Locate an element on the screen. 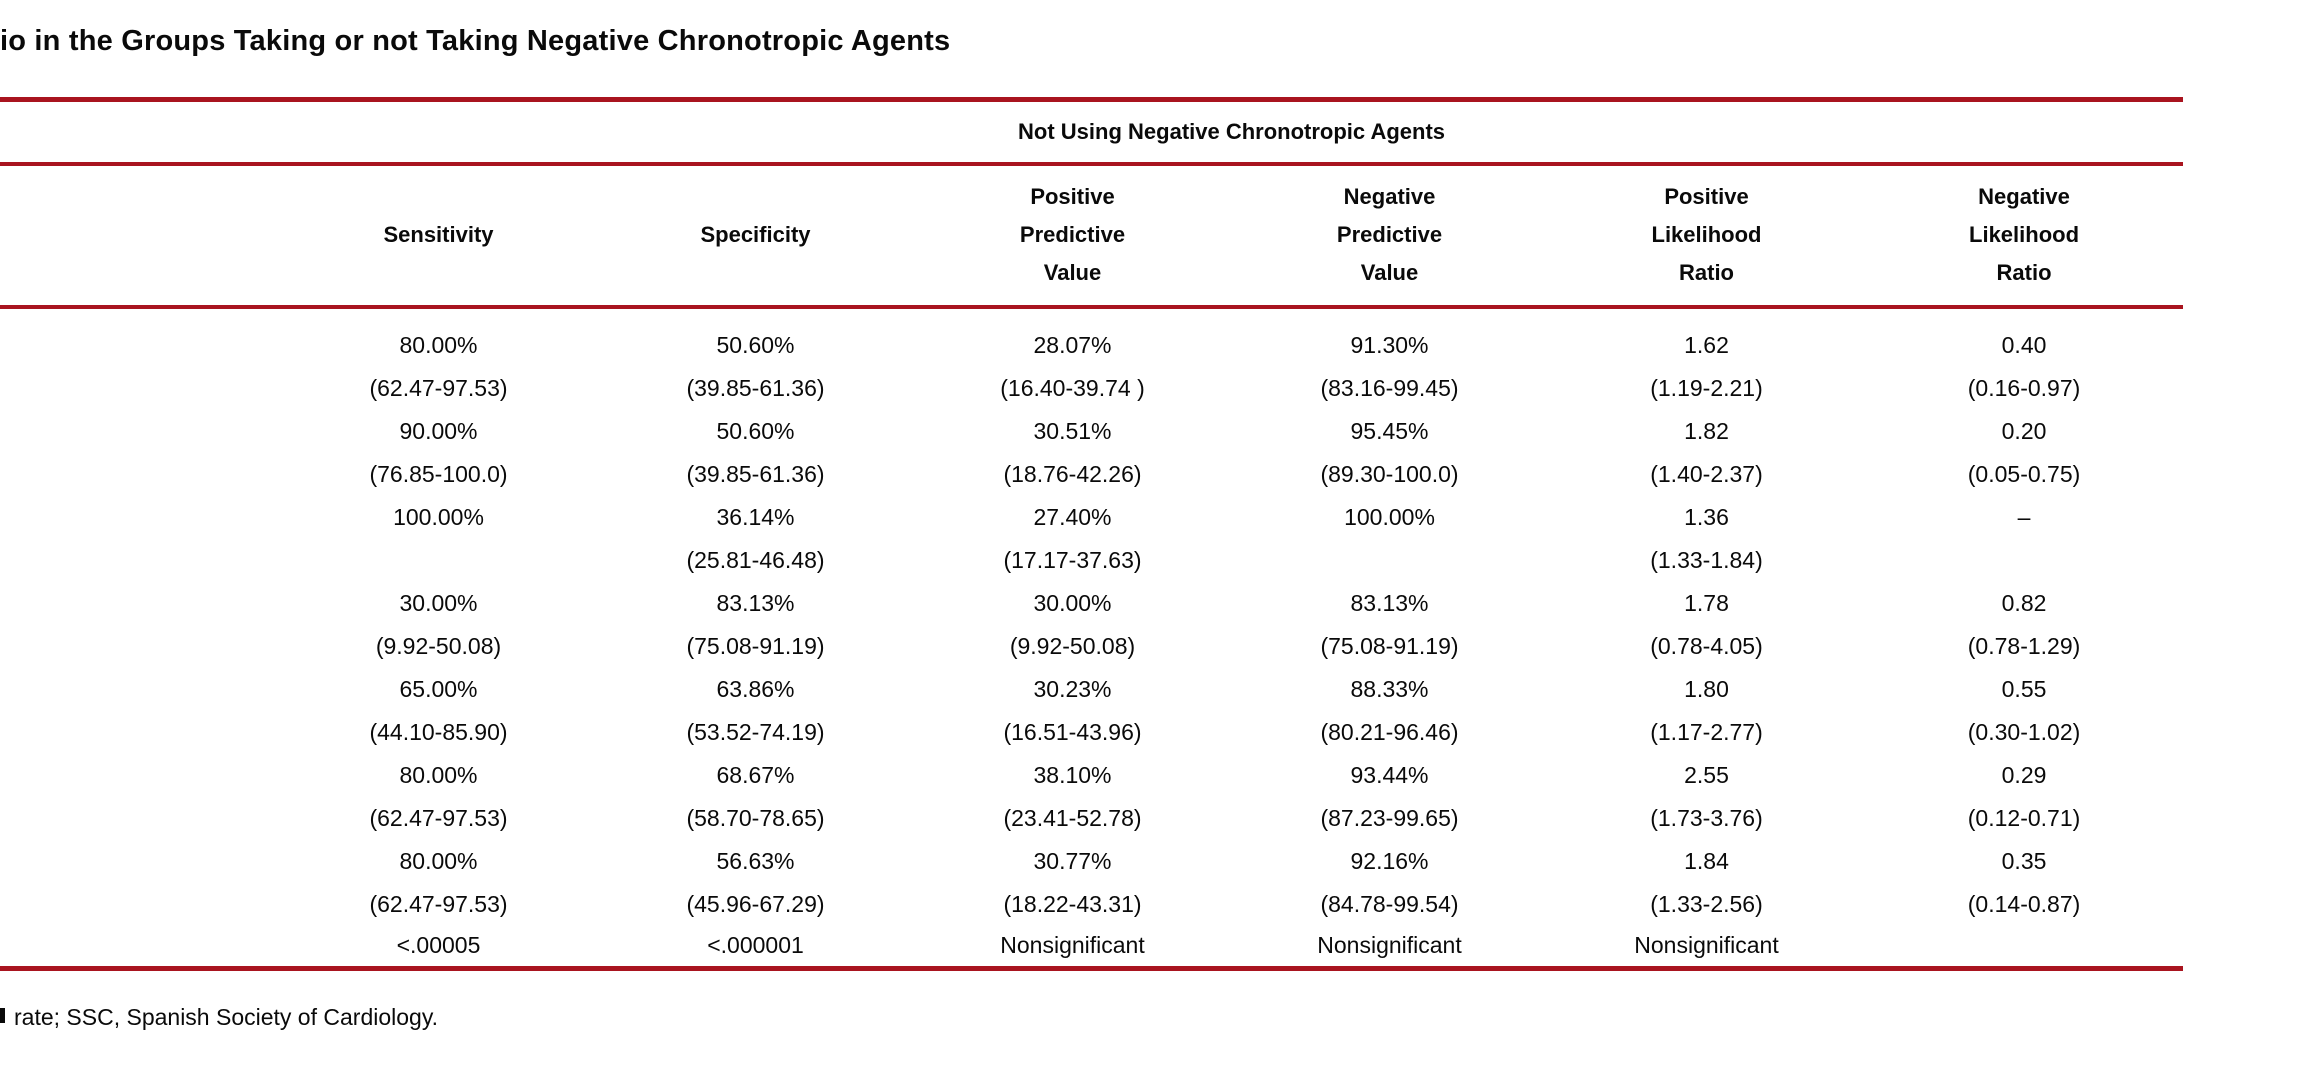 The height and width of the screenshot is (1071, 2316). spacer-row is located at coordinates (1091, 315).